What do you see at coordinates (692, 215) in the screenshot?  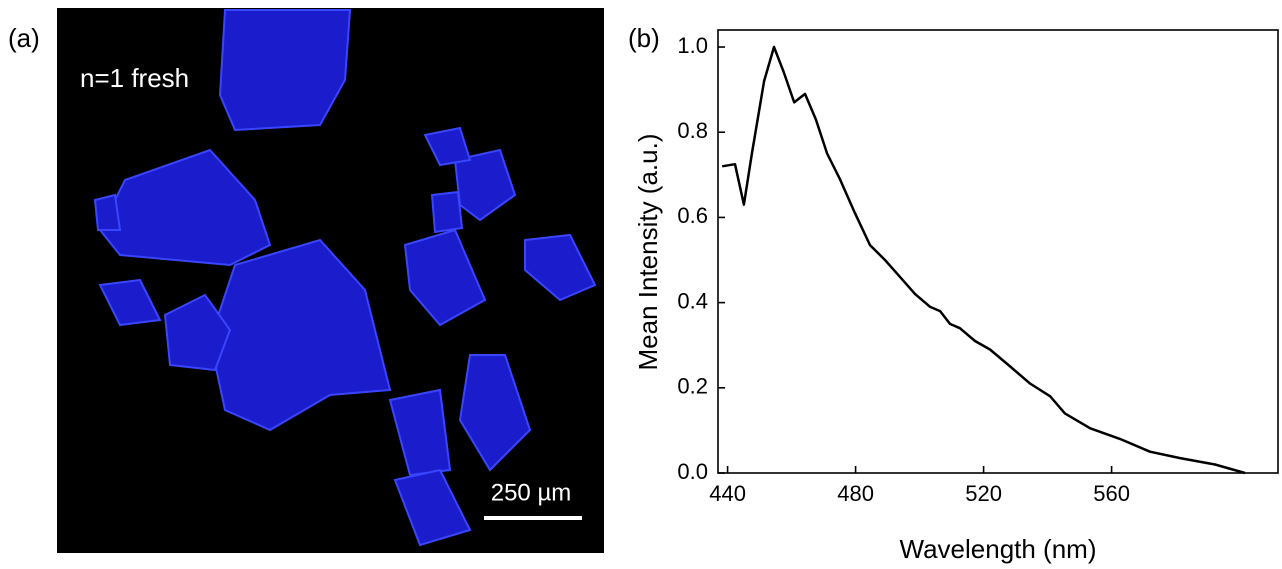 I see `y-tick-label: 0.6` at bounding box center [692, 215].